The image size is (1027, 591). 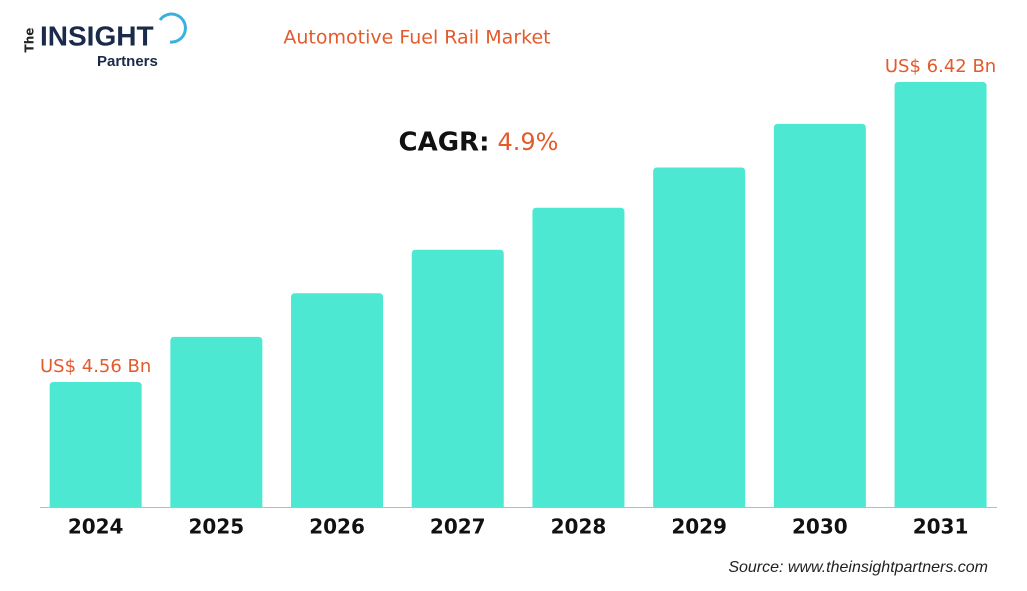 I want to click on x-tick-label: 2031, so click(x=941, y=527).